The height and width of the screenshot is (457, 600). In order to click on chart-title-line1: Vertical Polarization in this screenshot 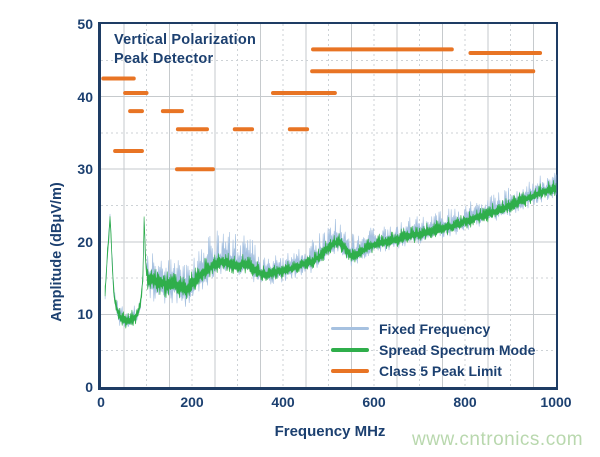, I will do `click(185, 40)`.